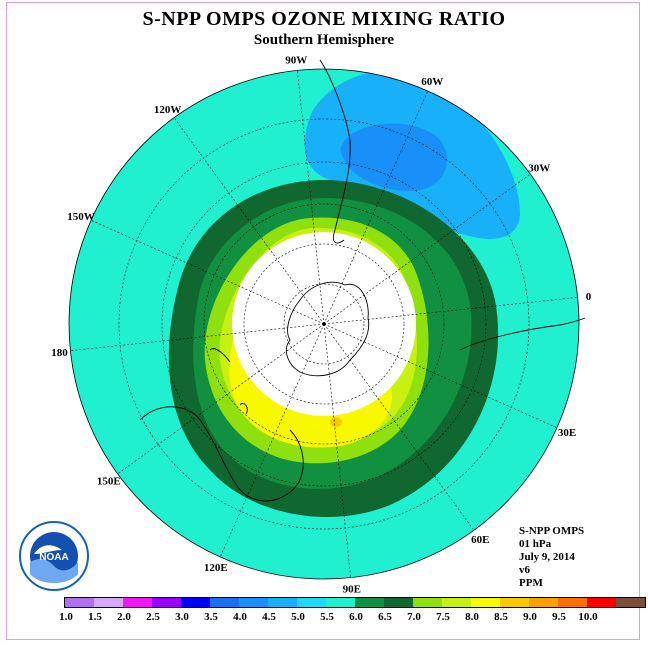 This screenshot has width=648, height=648. What do you see at coordinates (567, 433) in the screenshot?
I see `longitude-label: 30E` at bounding box center [567, 433].